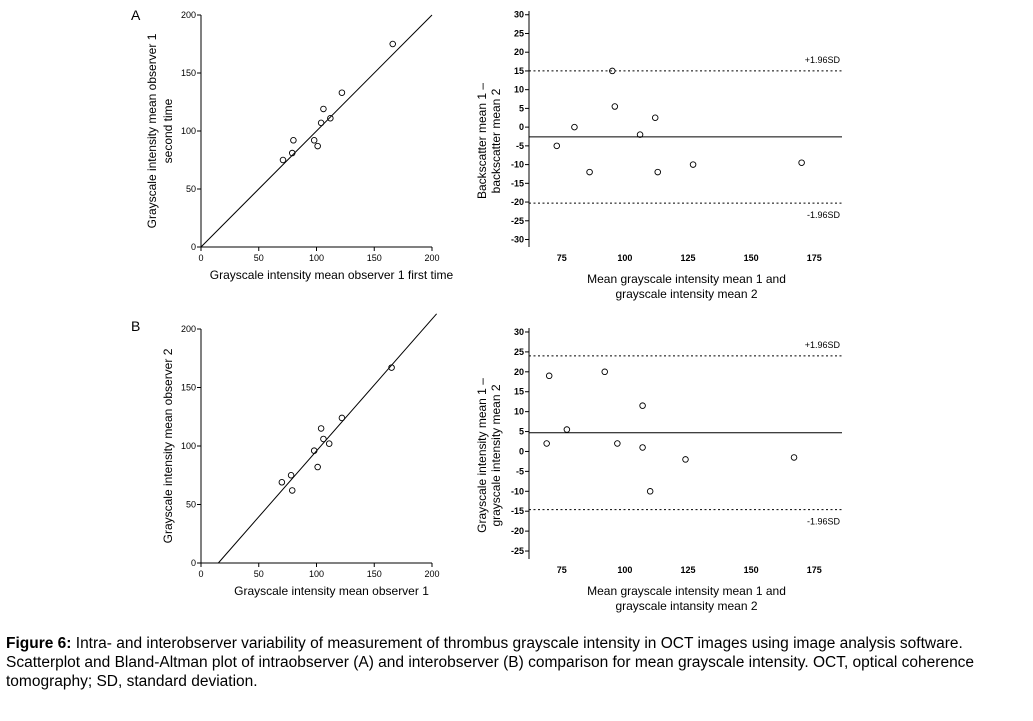  What do you see at coordinates (688, 570) in the screenshot?
I see `chart-4-x-tick-label: 125` at bounding box center [688, 570].